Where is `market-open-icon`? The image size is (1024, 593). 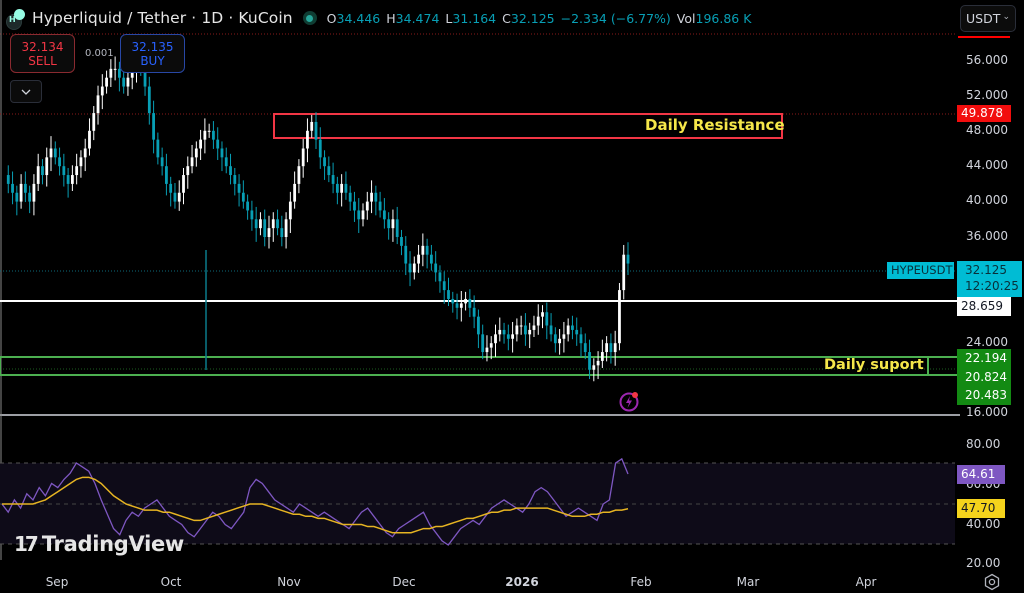
market-open-icon is located at coordinates (309, 18).